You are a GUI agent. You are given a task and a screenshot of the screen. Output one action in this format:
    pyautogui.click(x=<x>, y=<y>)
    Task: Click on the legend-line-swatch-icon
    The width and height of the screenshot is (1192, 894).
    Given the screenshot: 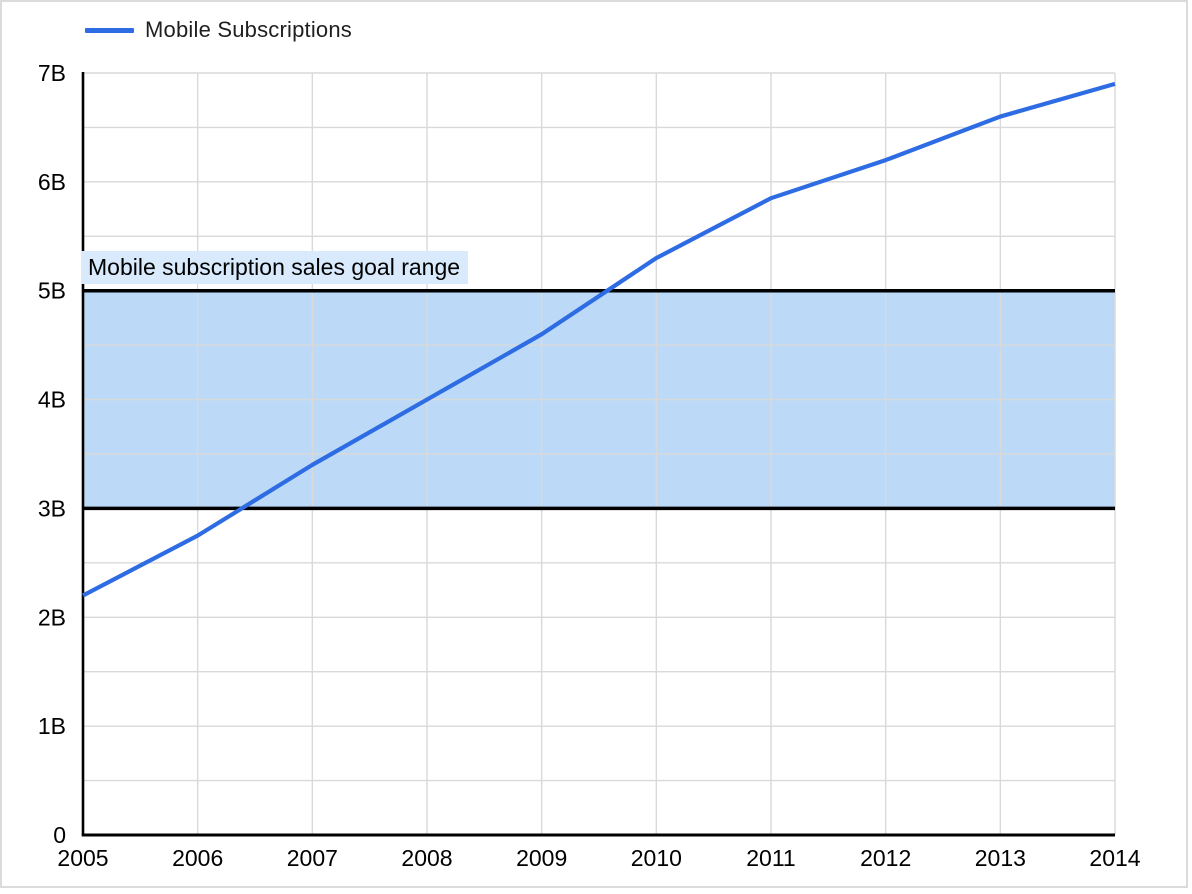 What is the action you would take?
    pyautogui.click(x=109, y=30)
    